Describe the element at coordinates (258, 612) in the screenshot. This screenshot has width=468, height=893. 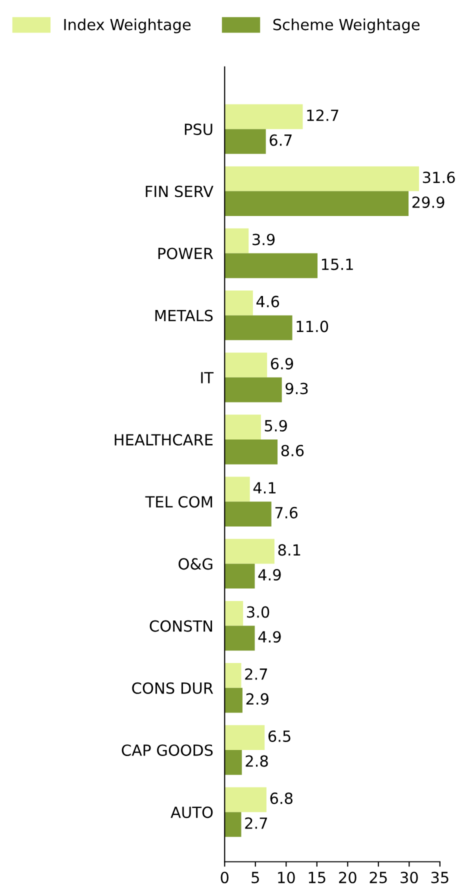
I see `data-label: 3.0` at that location.